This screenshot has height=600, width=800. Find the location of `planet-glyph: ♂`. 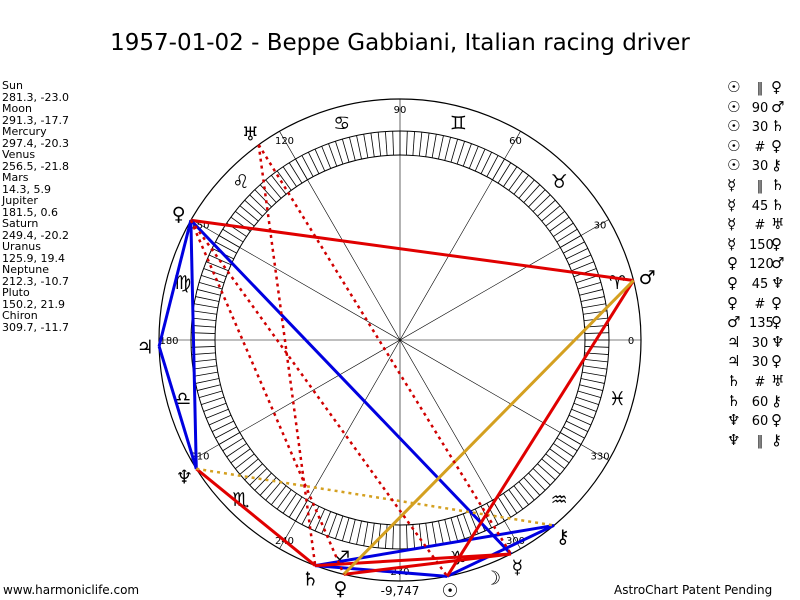

planet-glyph: ♂ is located at coordinates (647, 278).